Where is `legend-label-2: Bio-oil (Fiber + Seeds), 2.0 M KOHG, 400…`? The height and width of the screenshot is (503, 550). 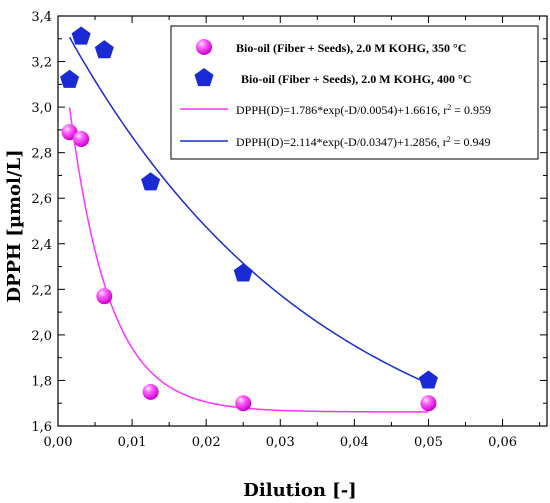
legend-label-2: Bio-oil (Fiber + Seeds), 2.0 M KOHG, 400… is located at coordinates (356, 79).